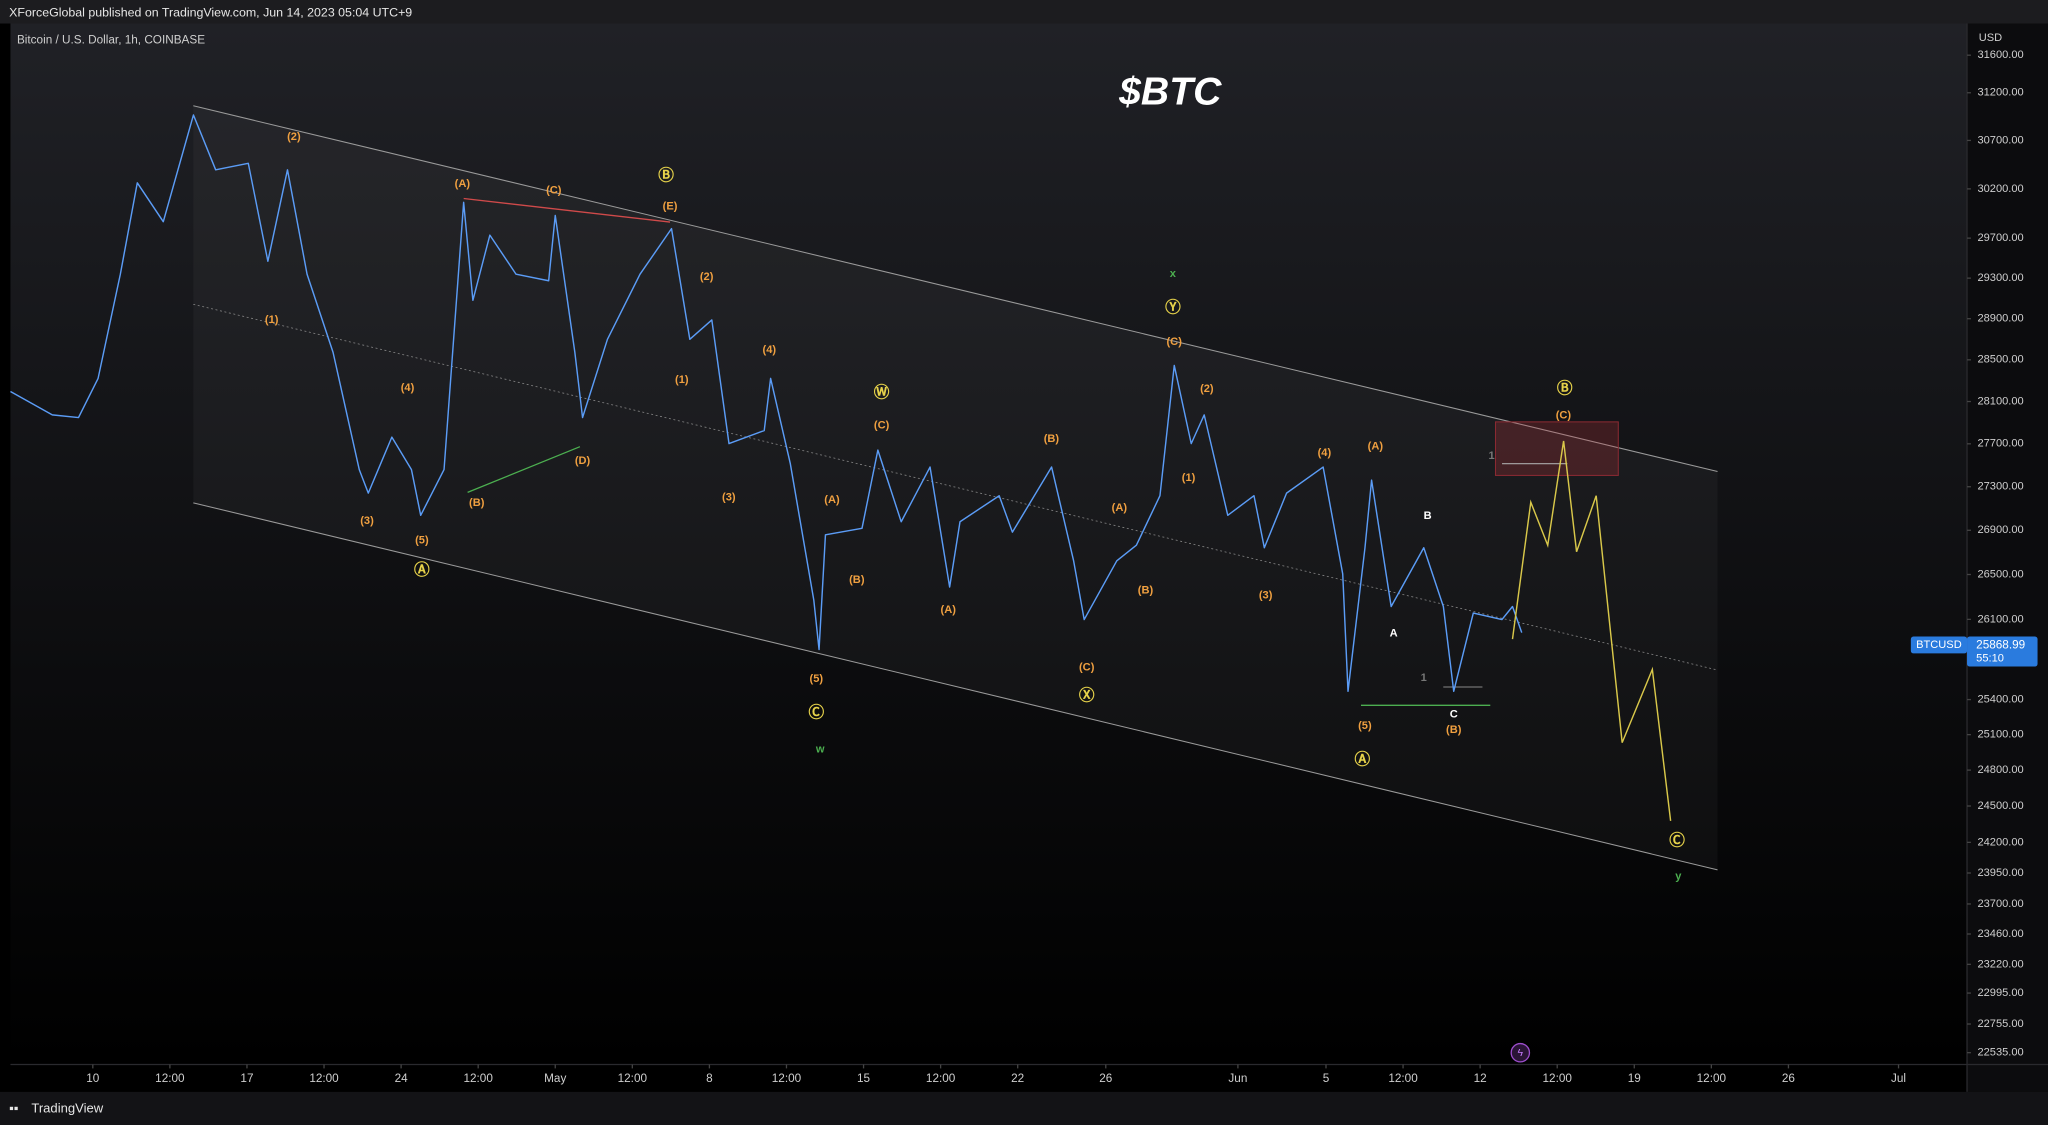 The image size is (2048, 1125). What do you see at coordinates (2000, 360) in the screenshot?
I see `y-tick-label: 28500.00` at bounding box center [2000, 360].